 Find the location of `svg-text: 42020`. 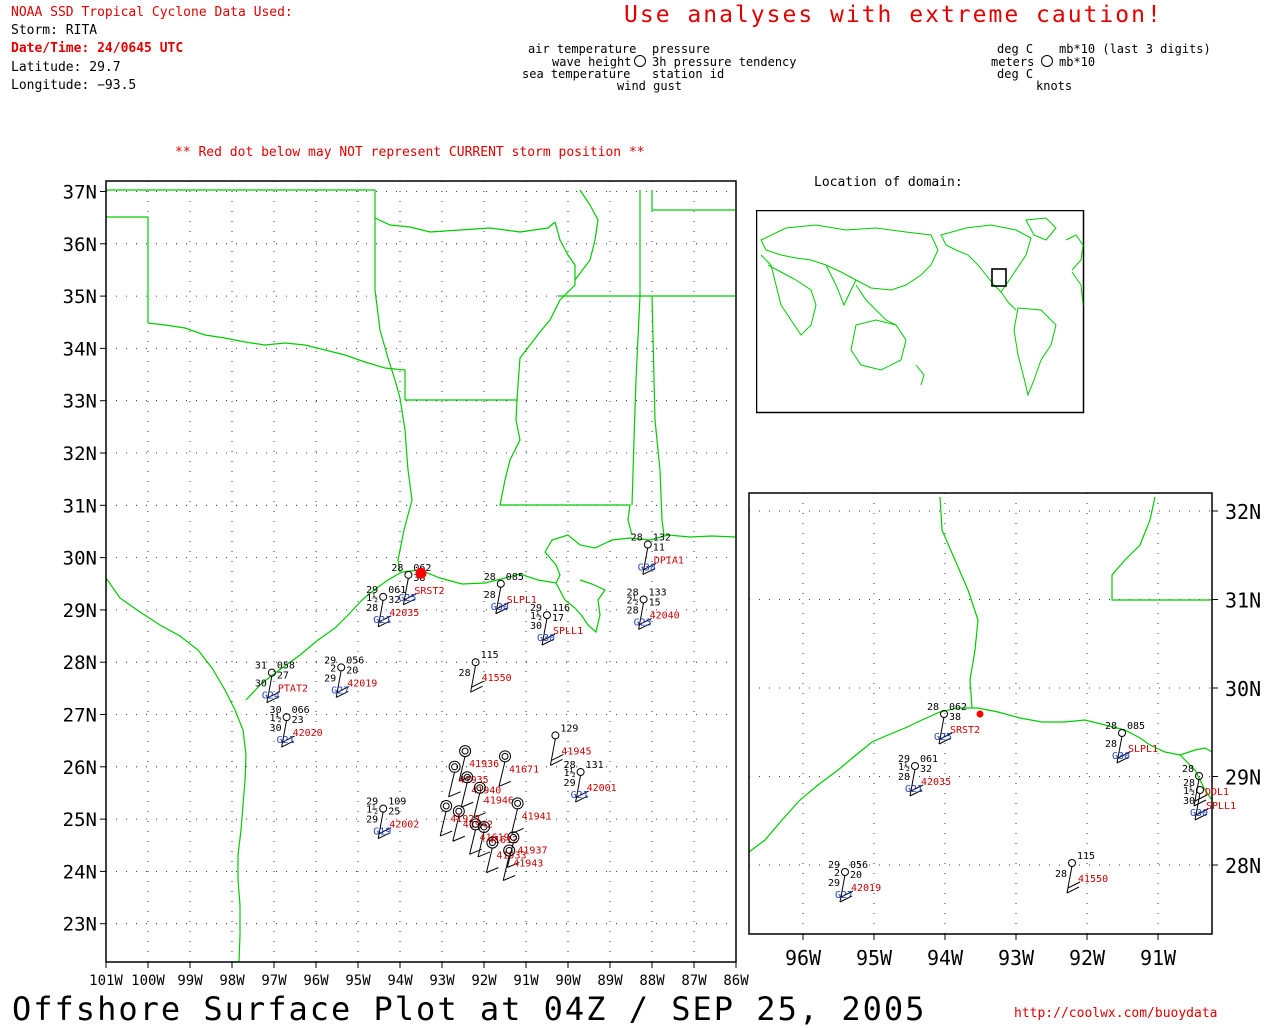

svg-text: 42020 is located at coordinates (308, 733).